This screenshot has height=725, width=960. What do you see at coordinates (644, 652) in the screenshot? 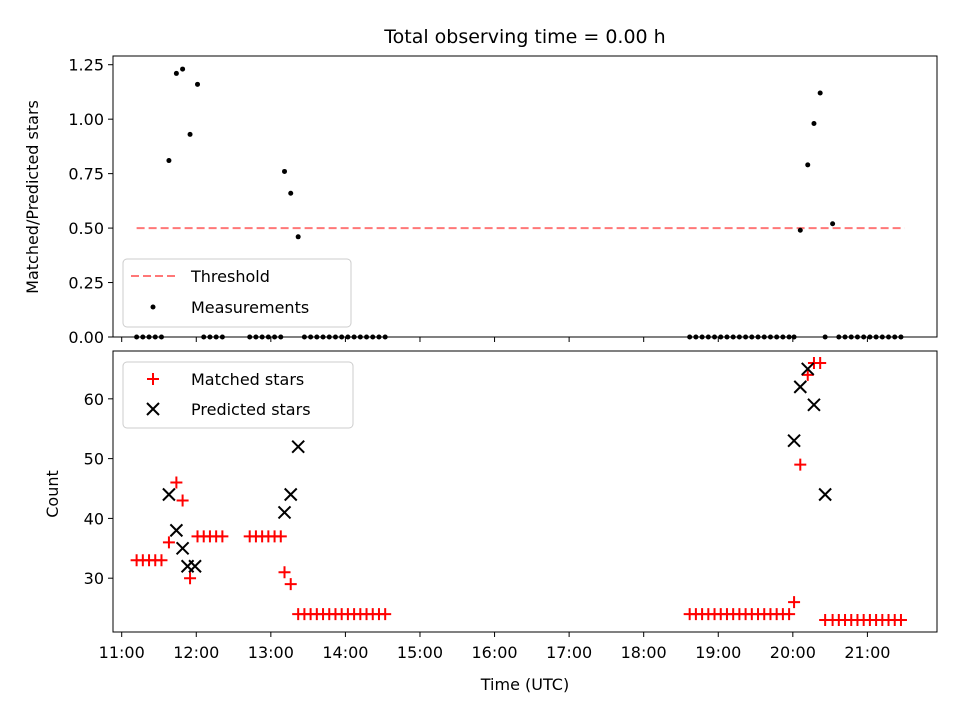
I see `x-tick-label: 18:00` at bounding box center [644, 652].